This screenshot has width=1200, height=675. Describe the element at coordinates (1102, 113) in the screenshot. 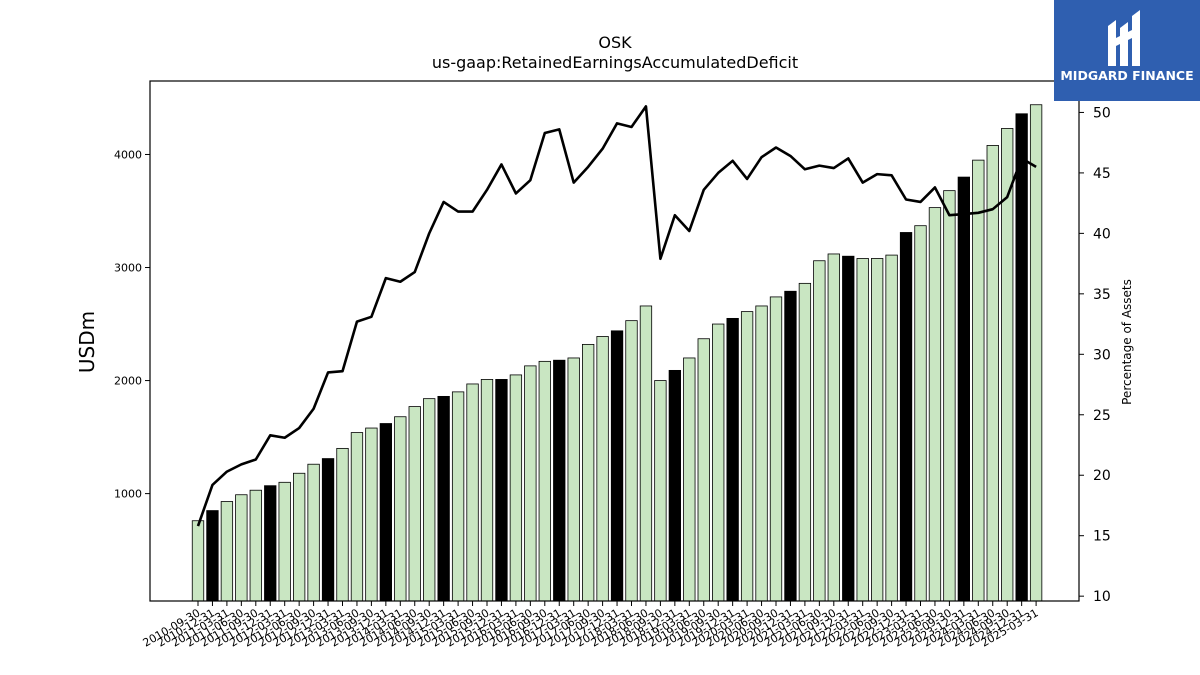

I see `y-tick-label-right: 50` at that location.